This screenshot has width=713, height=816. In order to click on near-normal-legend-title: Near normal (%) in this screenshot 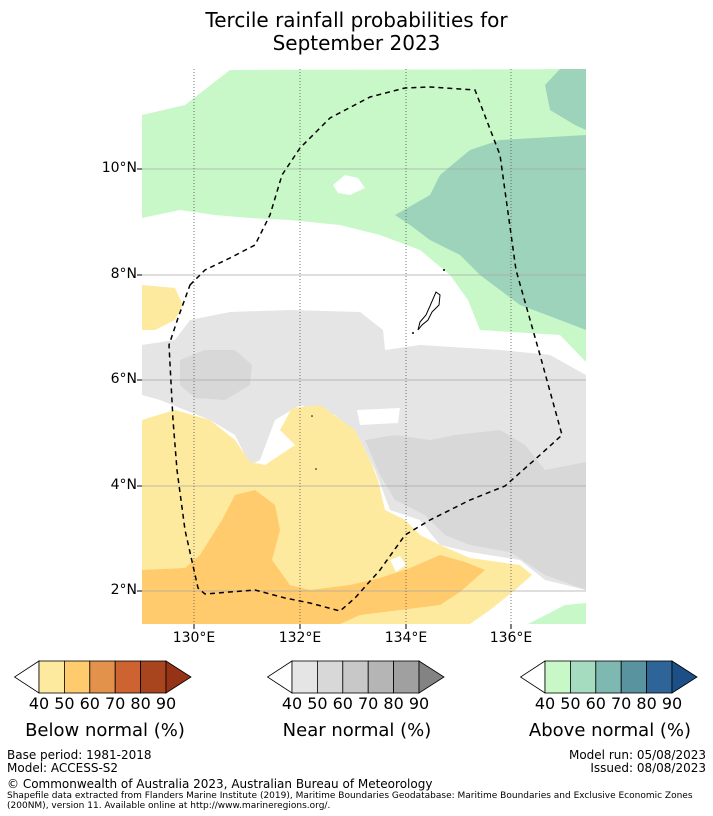, I will do `click(357, 730)`.